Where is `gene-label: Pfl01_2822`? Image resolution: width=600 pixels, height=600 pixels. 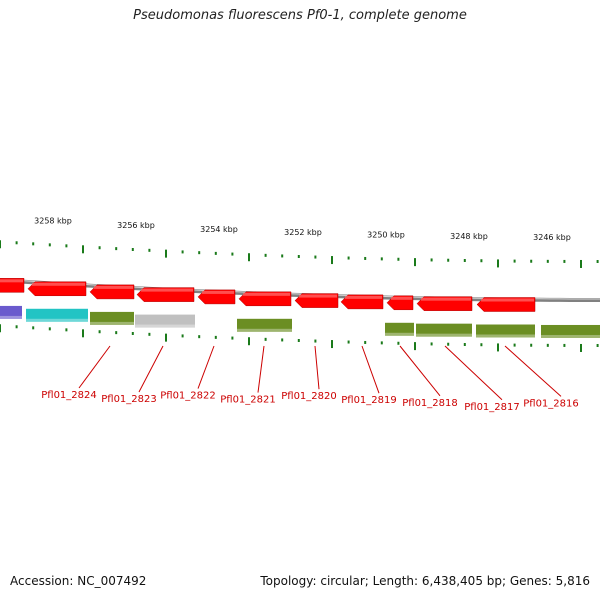
gene-label: Pfl01_2822 is located at coordinates (188, 396).